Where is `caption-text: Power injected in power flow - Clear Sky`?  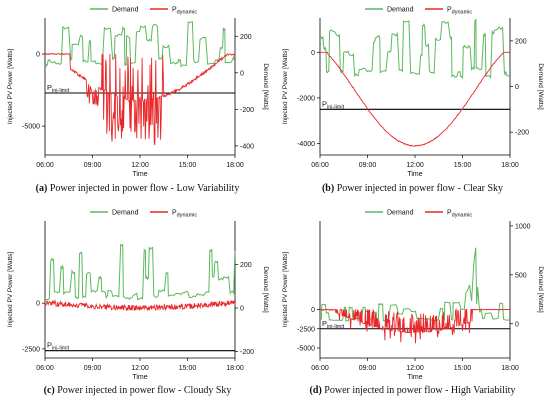 caption-text: Power injected in power flow - Clear Sky is located at coordinates (420, 188).